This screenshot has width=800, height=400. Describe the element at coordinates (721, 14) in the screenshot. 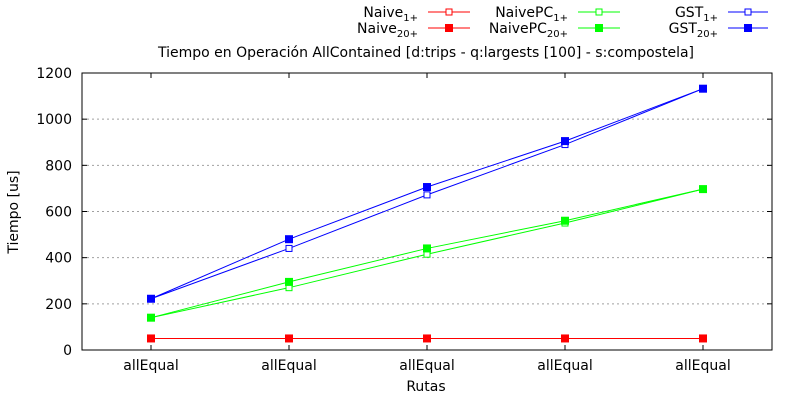

I see `legend-entry: GST1+` at that location.